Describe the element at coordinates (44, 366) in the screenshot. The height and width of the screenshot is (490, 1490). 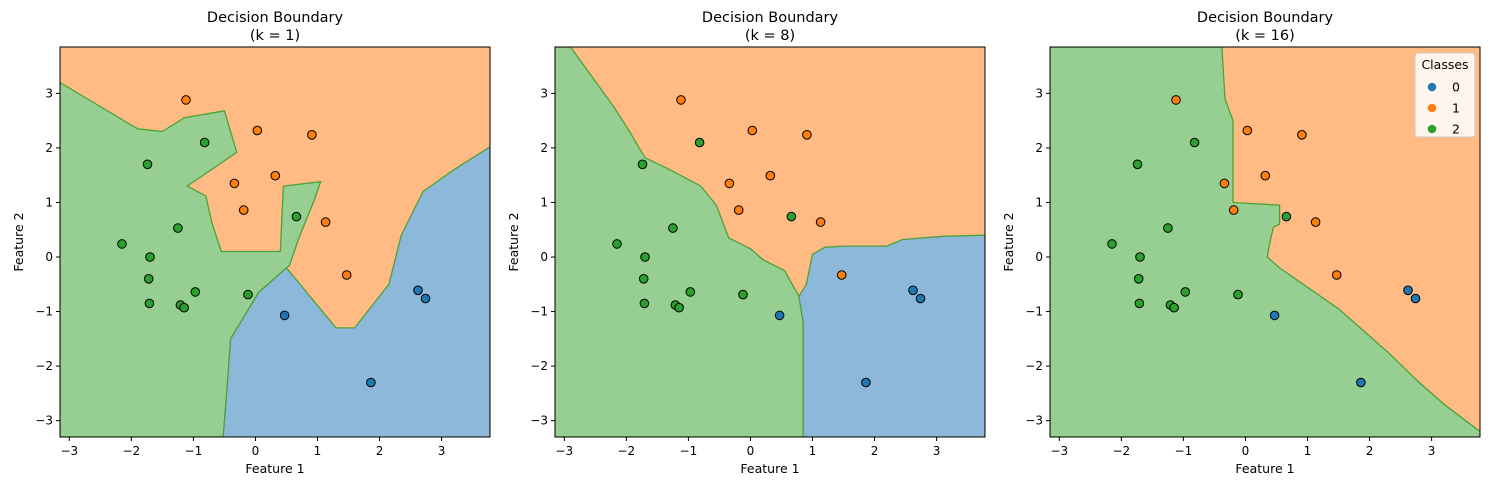
I see `y-tick-label: −2` at that location.